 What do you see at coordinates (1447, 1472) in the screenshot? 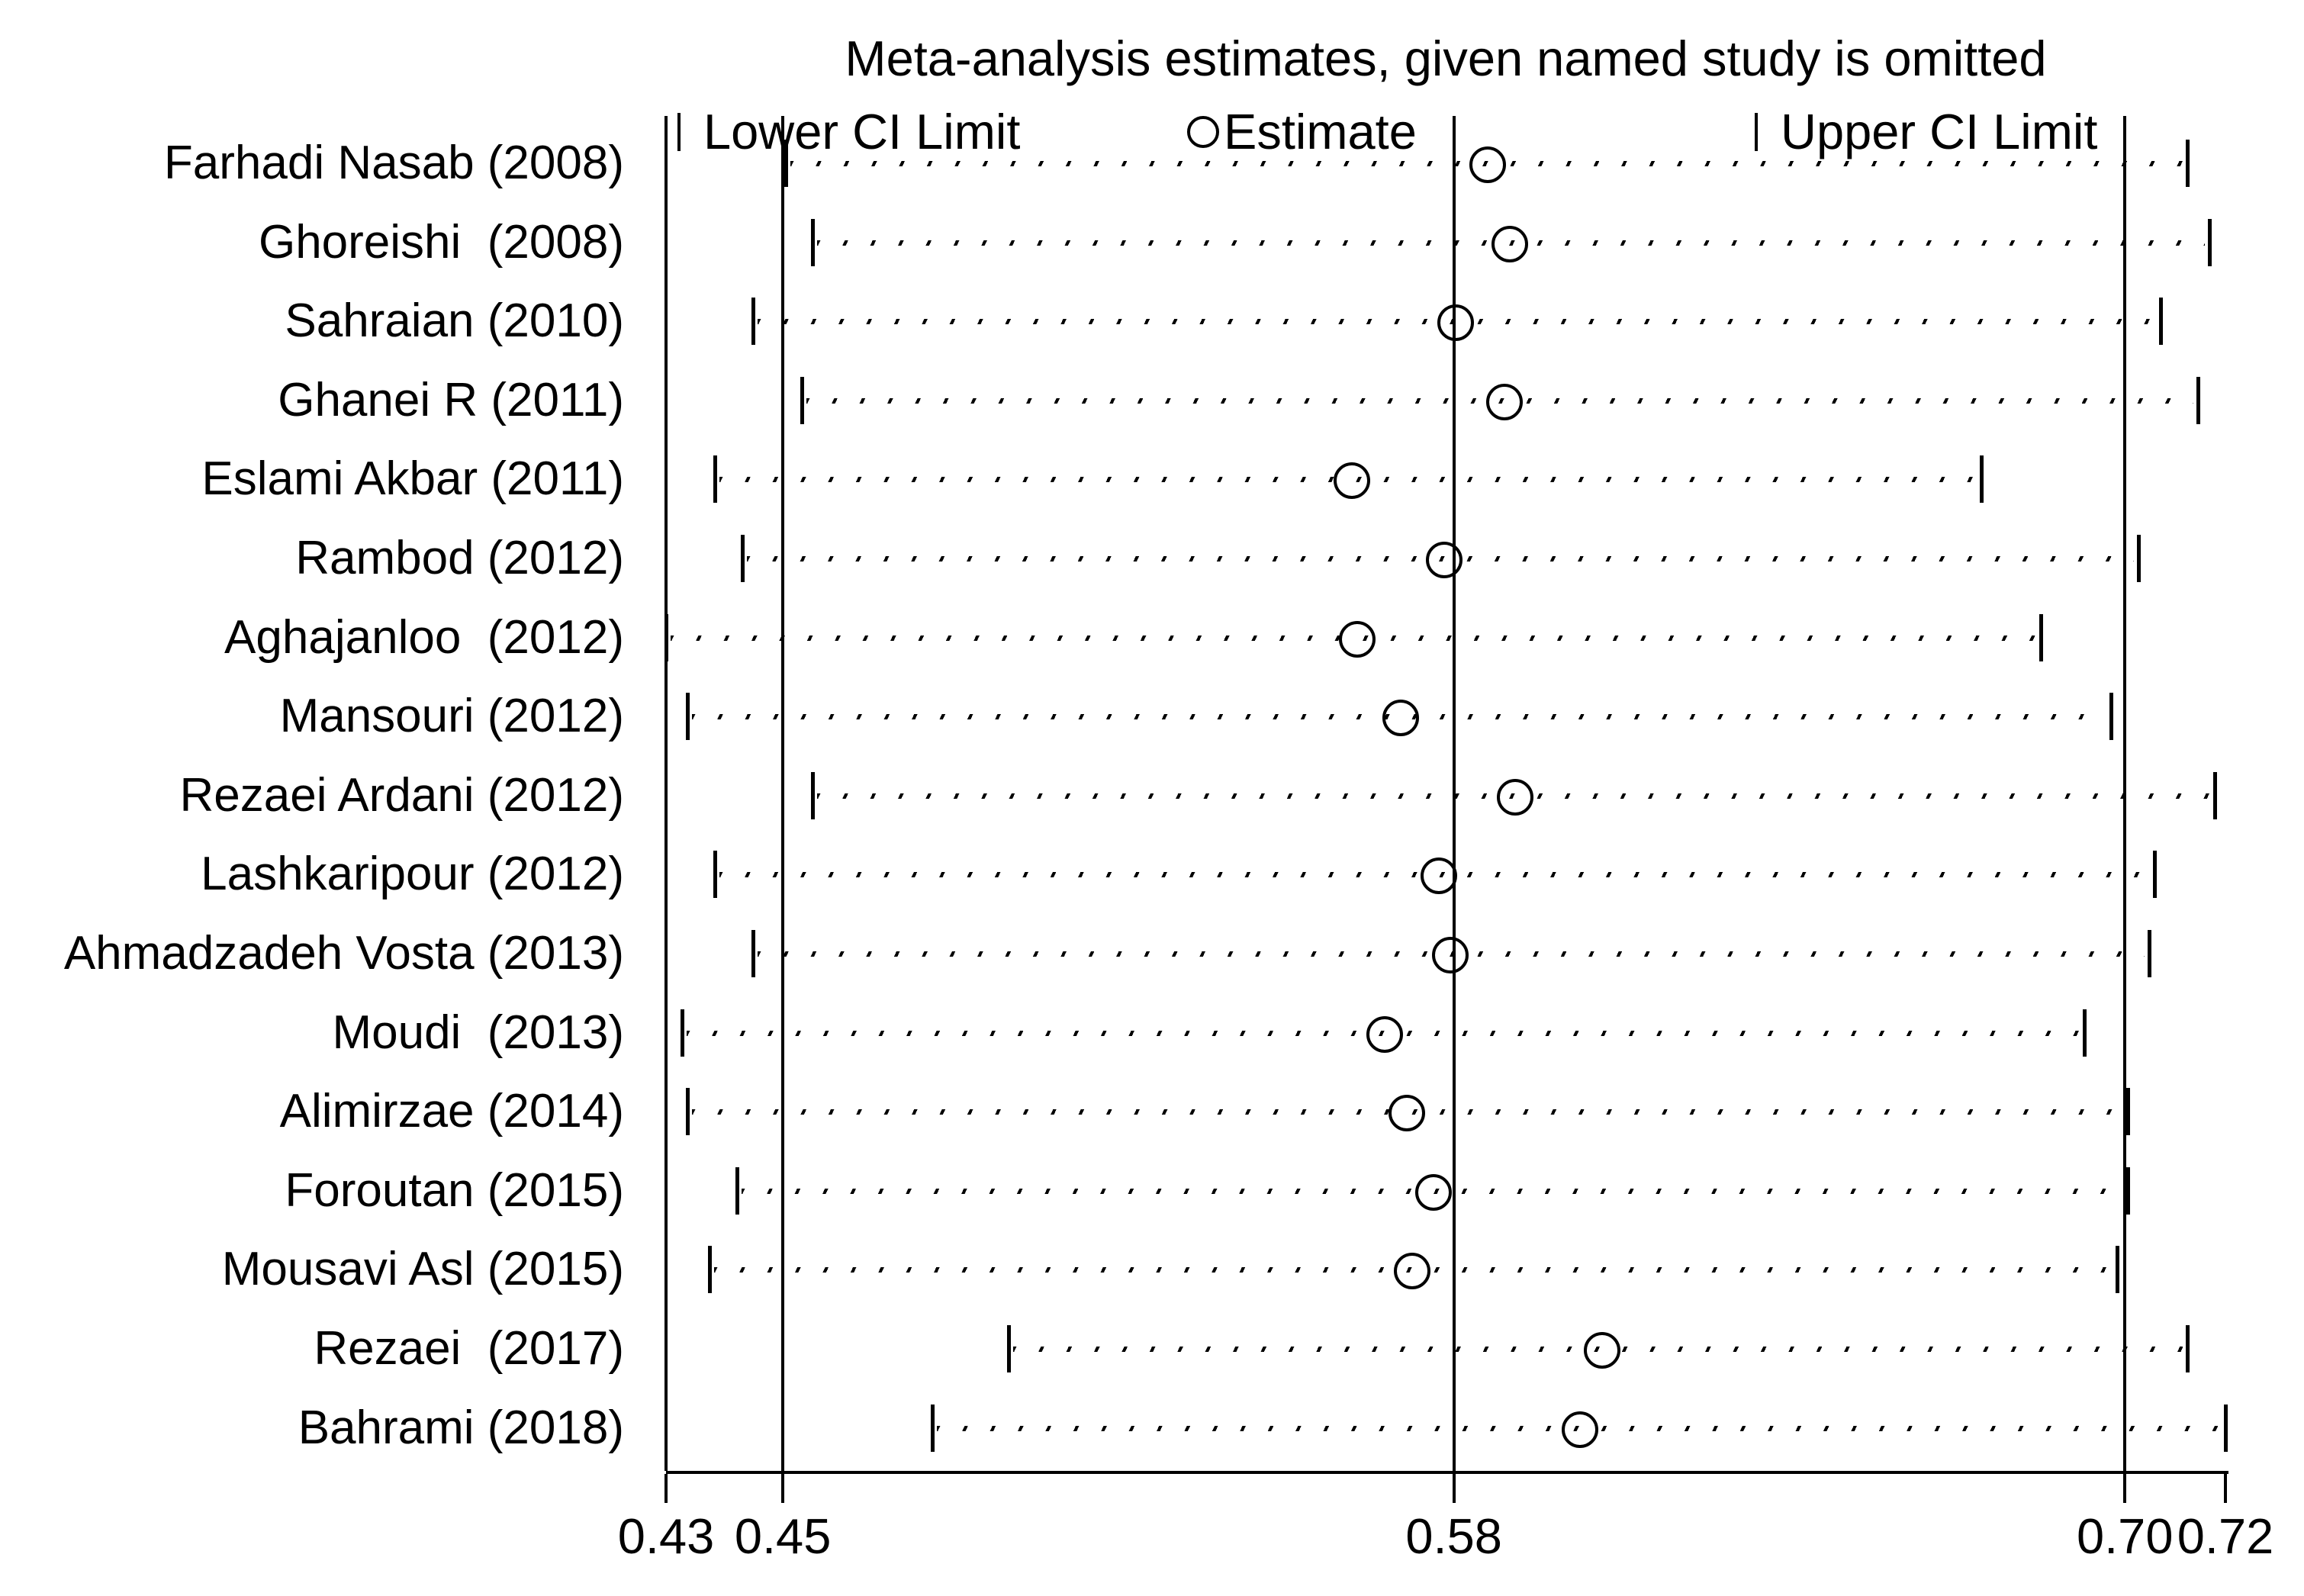
I see `x-axis-line` at bounding box center [1447, 1472].